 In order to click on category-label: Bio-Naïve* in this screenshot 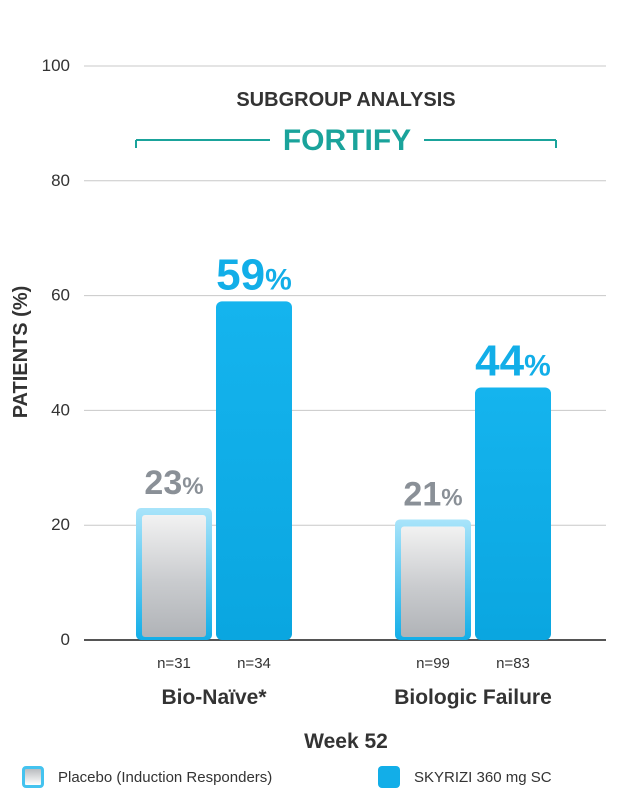, I will do `click(214, 697)`.